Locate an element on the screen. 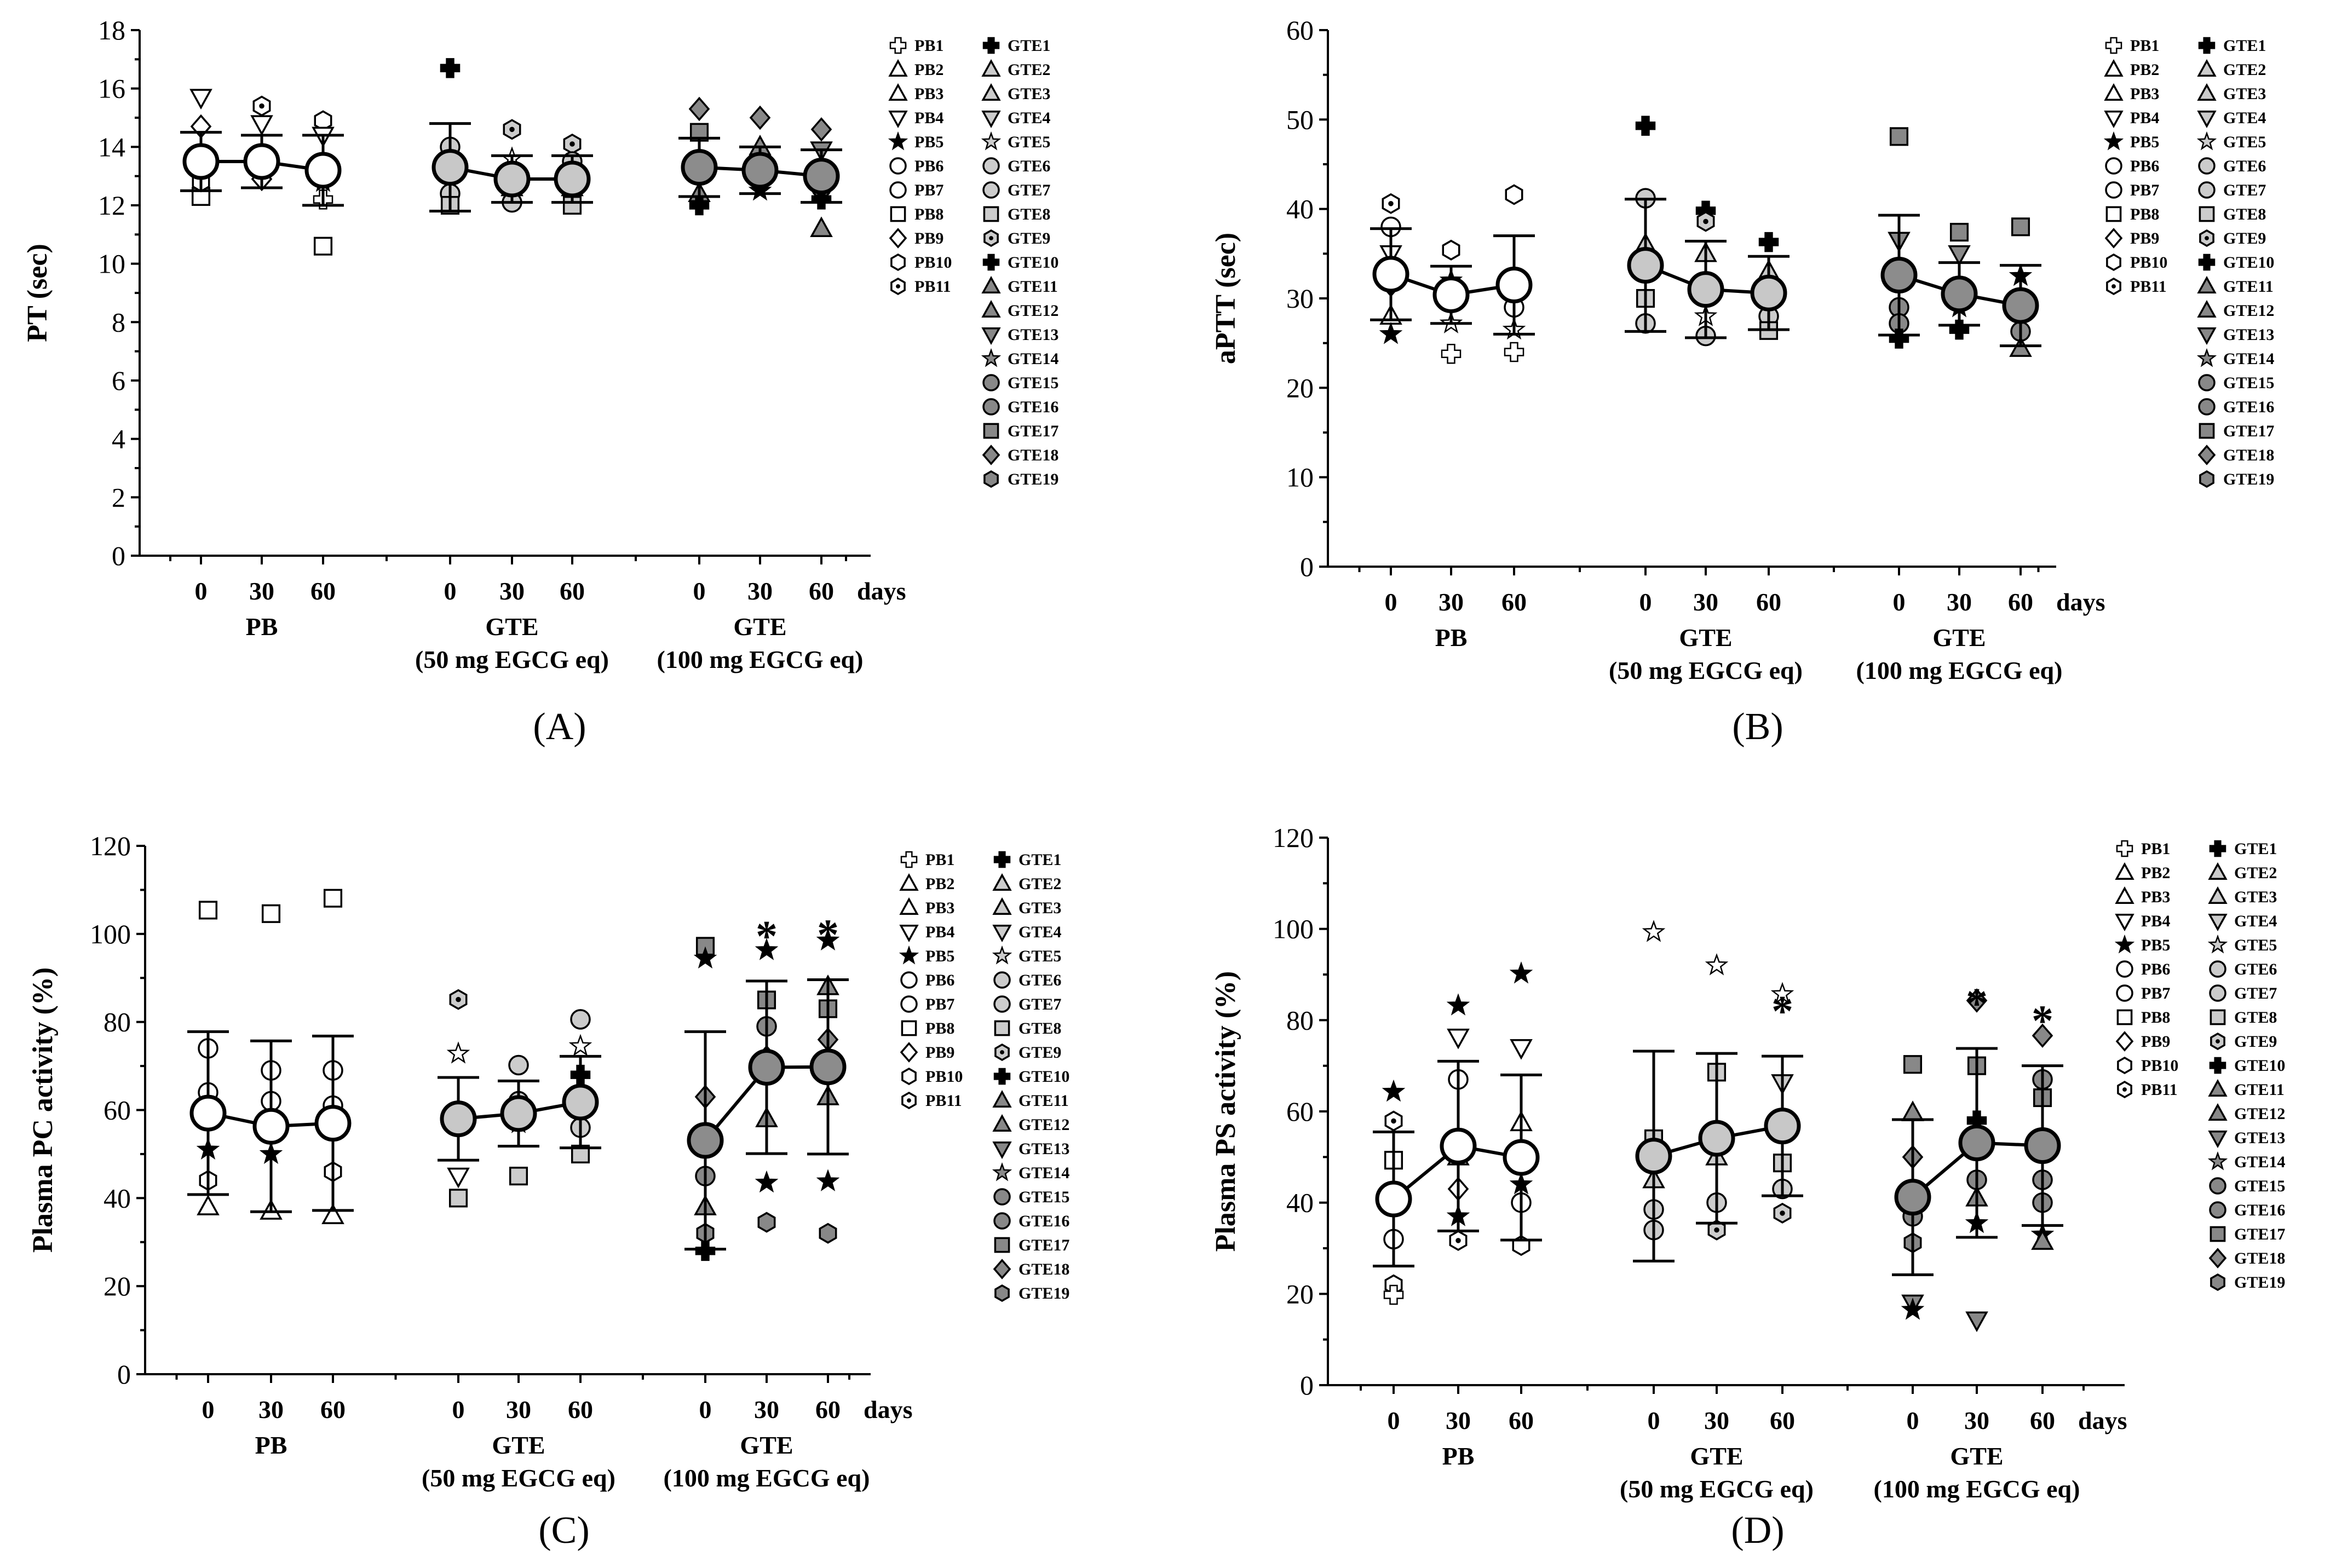  legend-label: GTE16 is located at coordinates (2259, 1210).